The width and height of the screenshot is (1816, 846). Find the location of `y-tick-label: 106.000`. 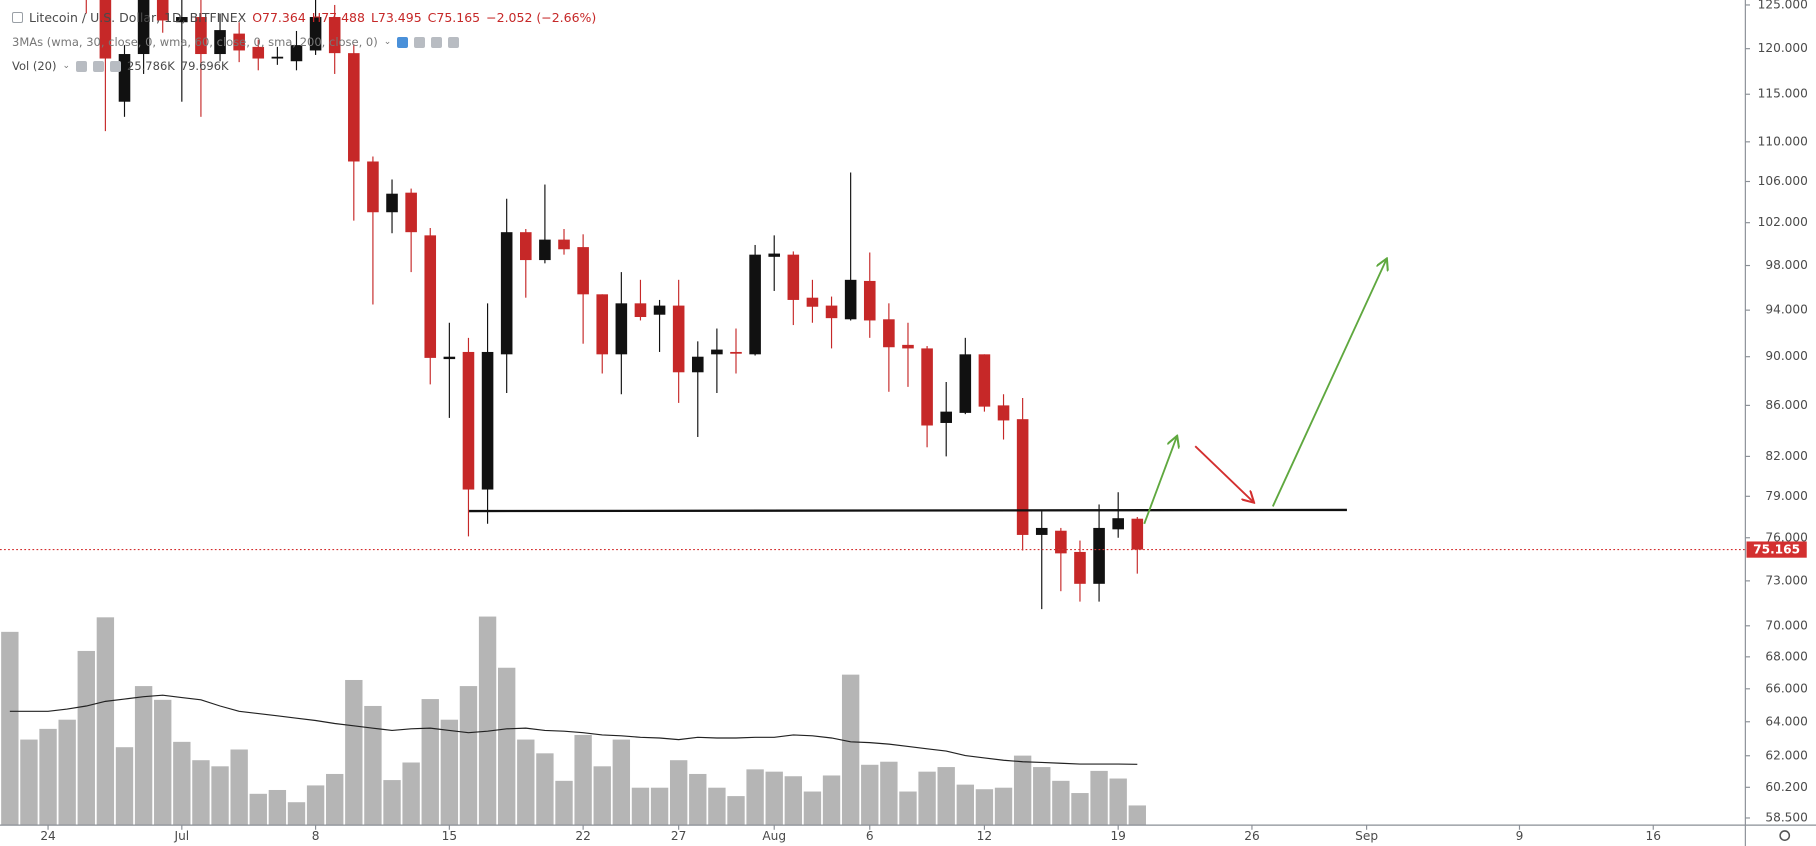

y-tick-label: 106.000 is located at coordinates (1783, 181).